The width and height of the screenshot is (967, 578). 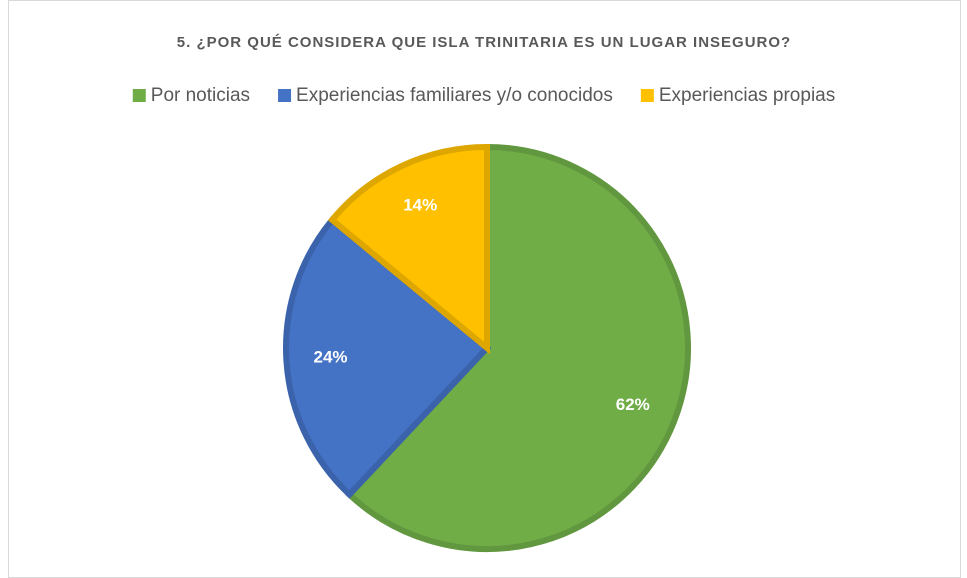 I want to click on legend-label: Por noticias, so click(x=200, y=95).